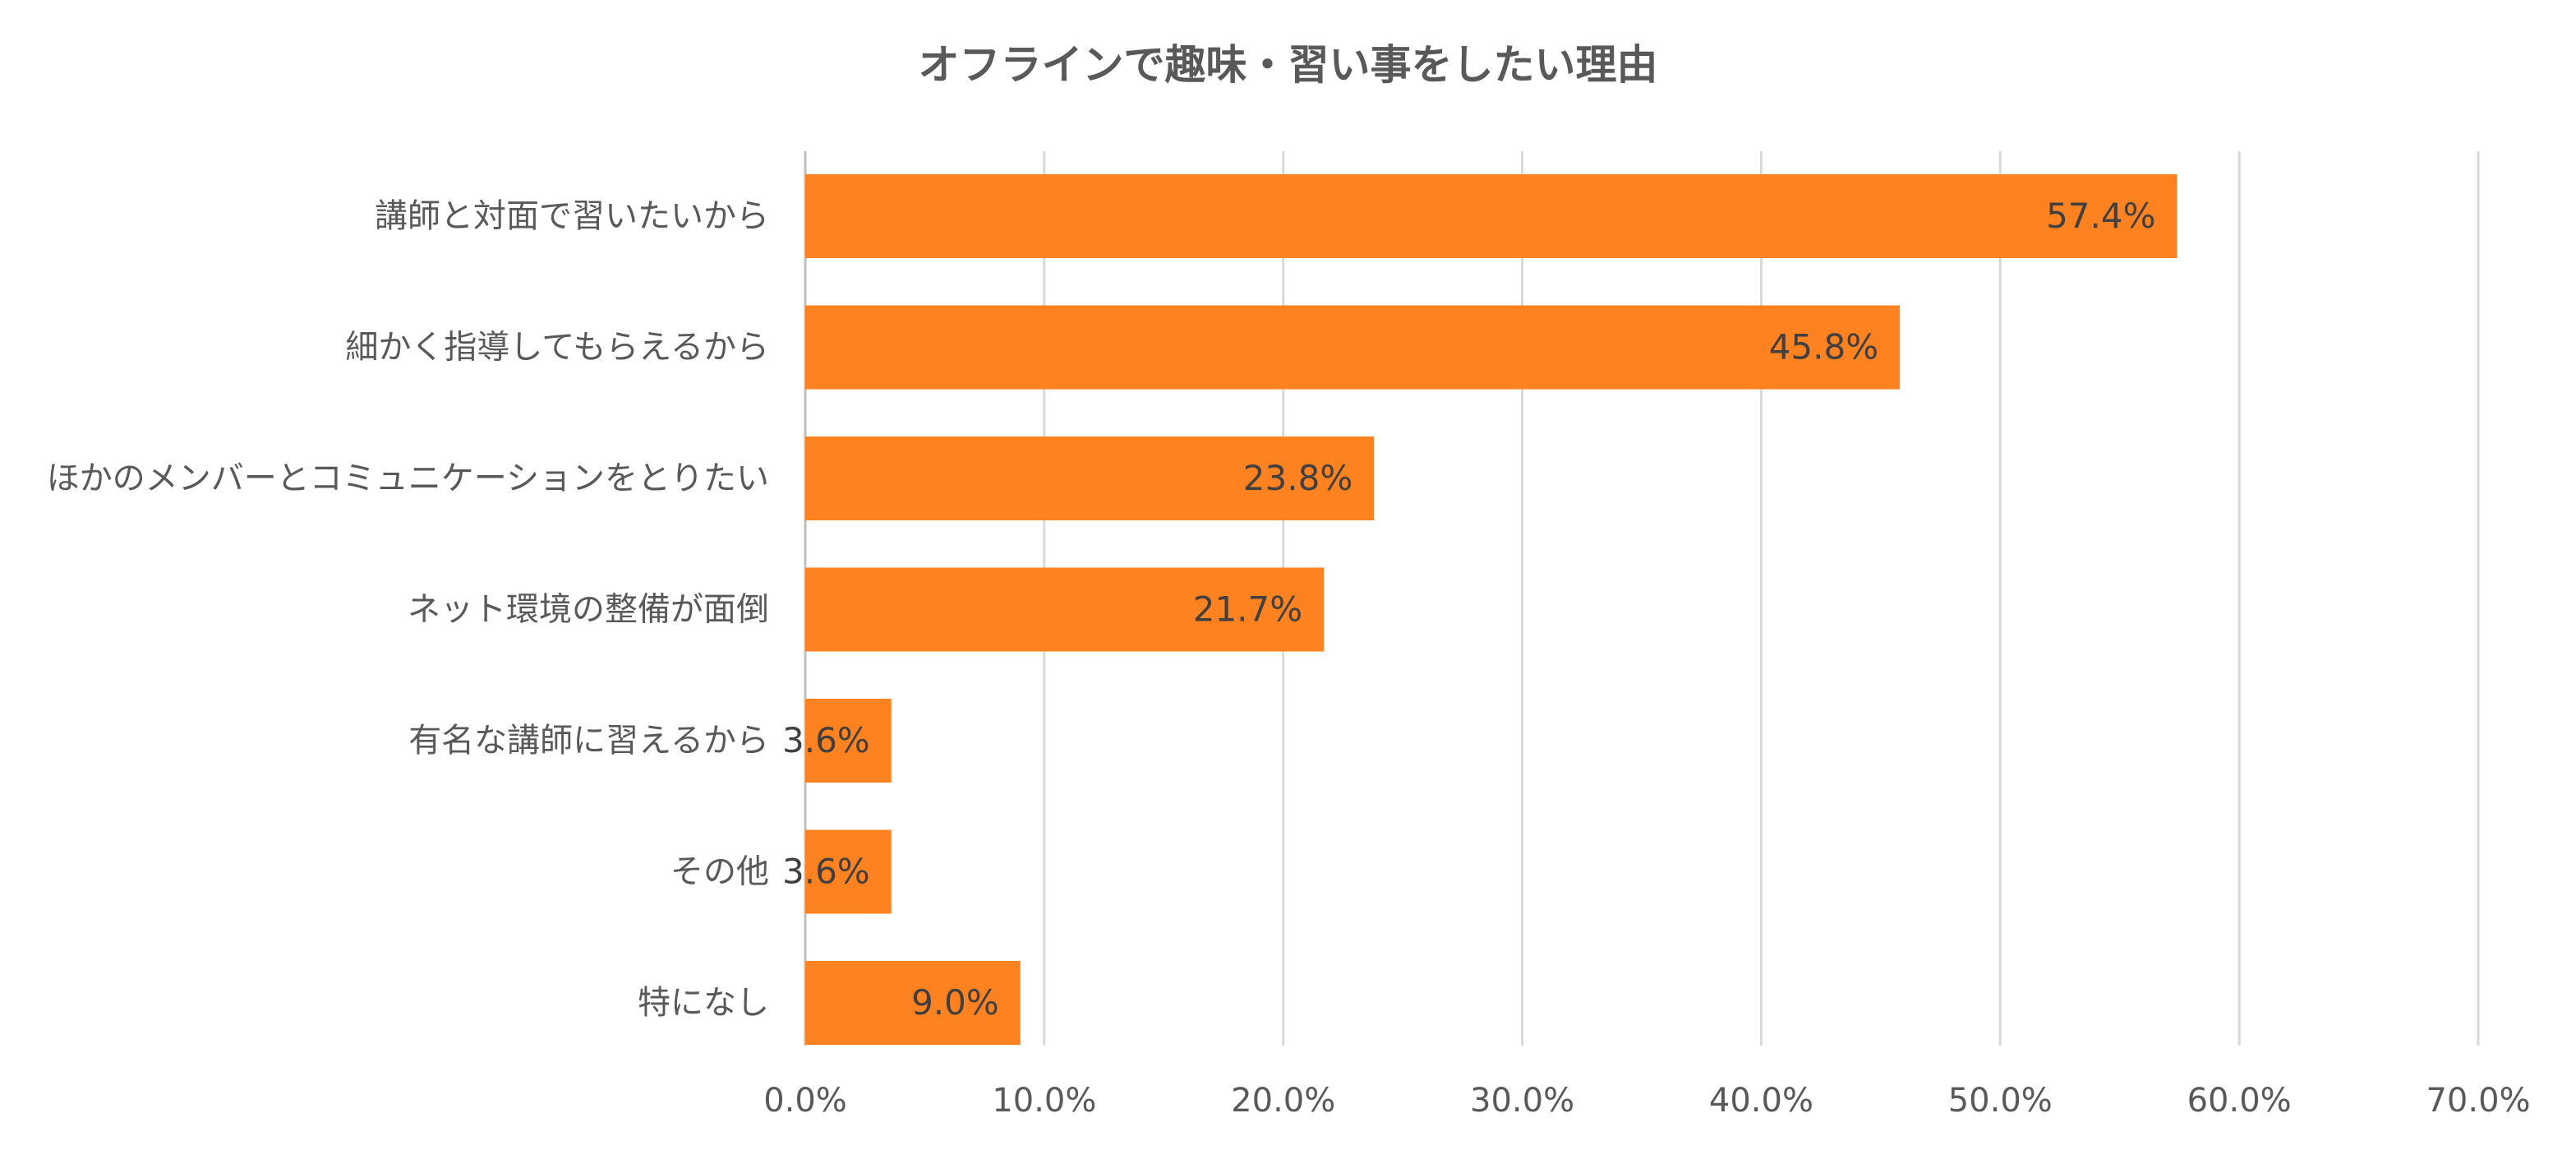  Describe the element at coordinates (955, 1002) in the screenshot. I see `data-label: 9.0%` at that location.